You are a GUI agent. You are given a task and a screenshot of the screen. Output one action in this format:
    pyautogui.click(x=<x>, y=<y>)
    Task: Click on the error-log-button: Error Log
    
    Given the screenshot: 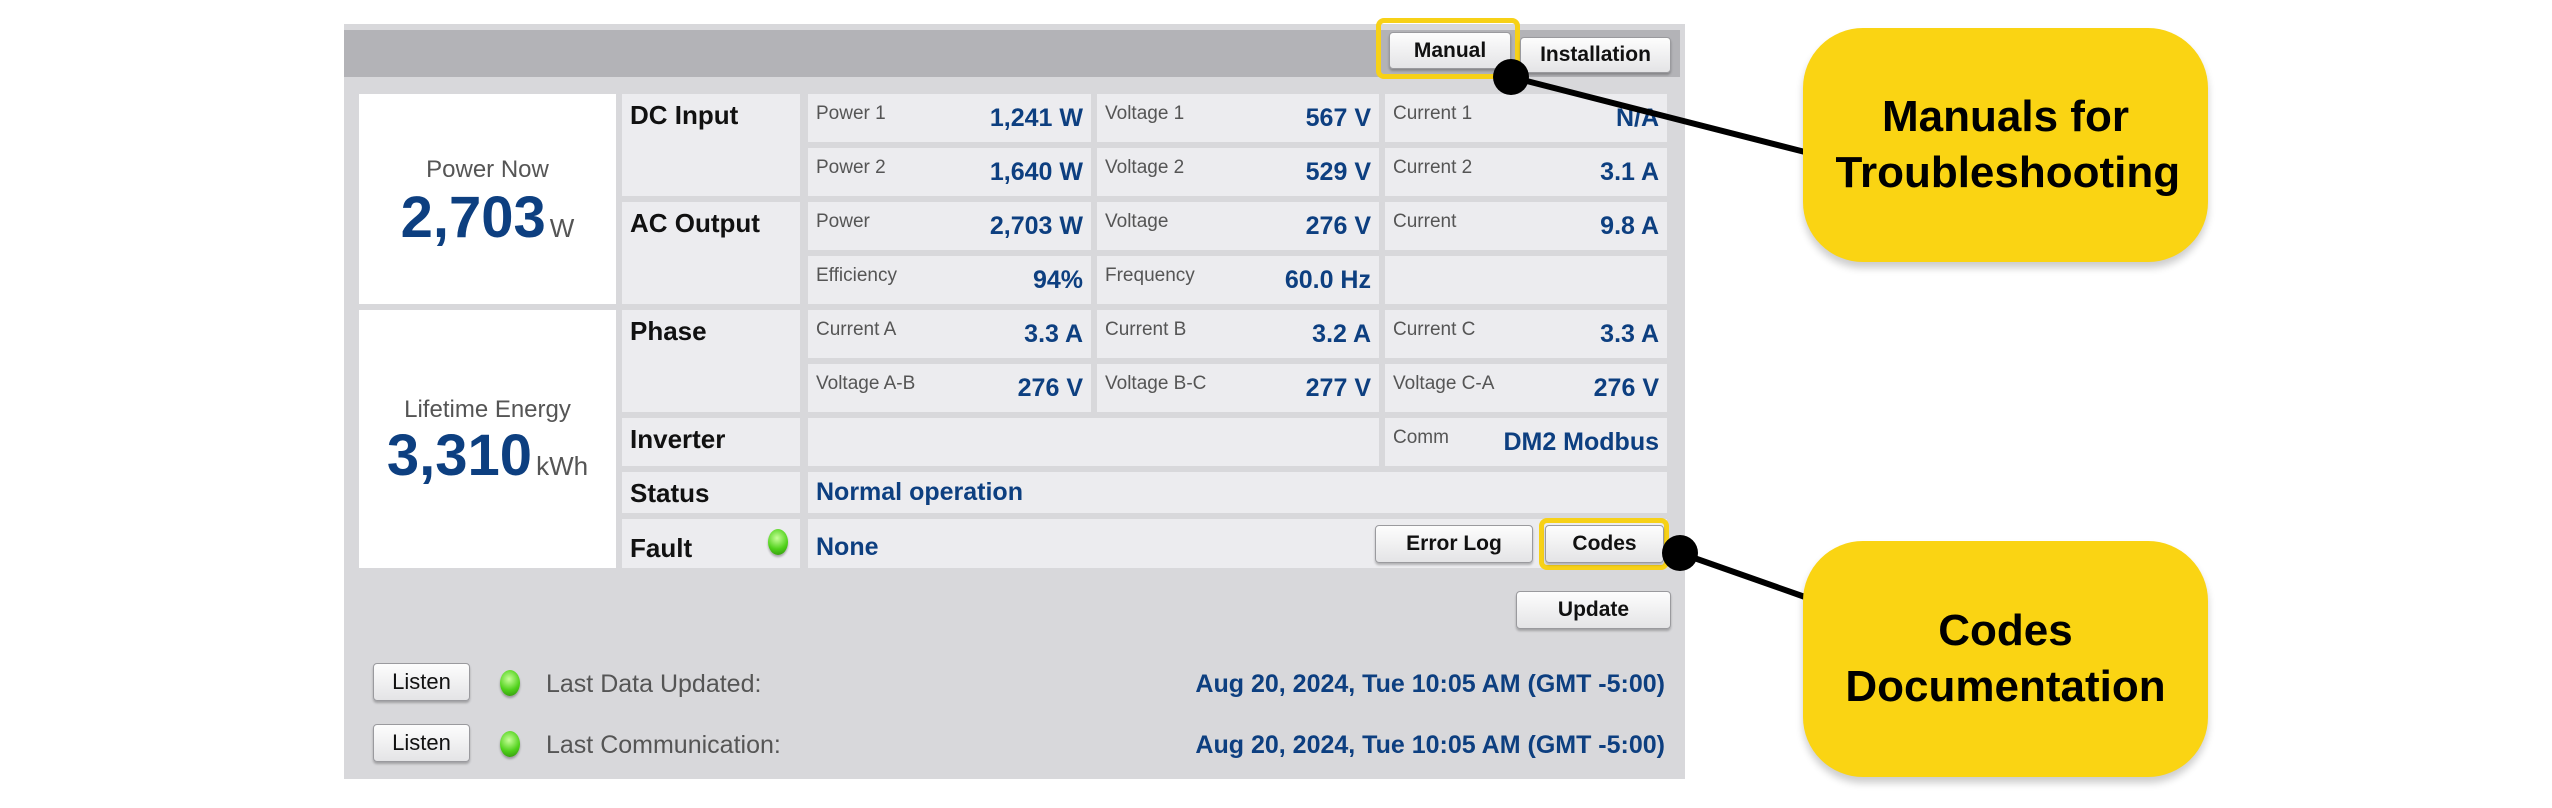 What is the action you would take?
    pyautogui.click(x=1454, y=544)
    